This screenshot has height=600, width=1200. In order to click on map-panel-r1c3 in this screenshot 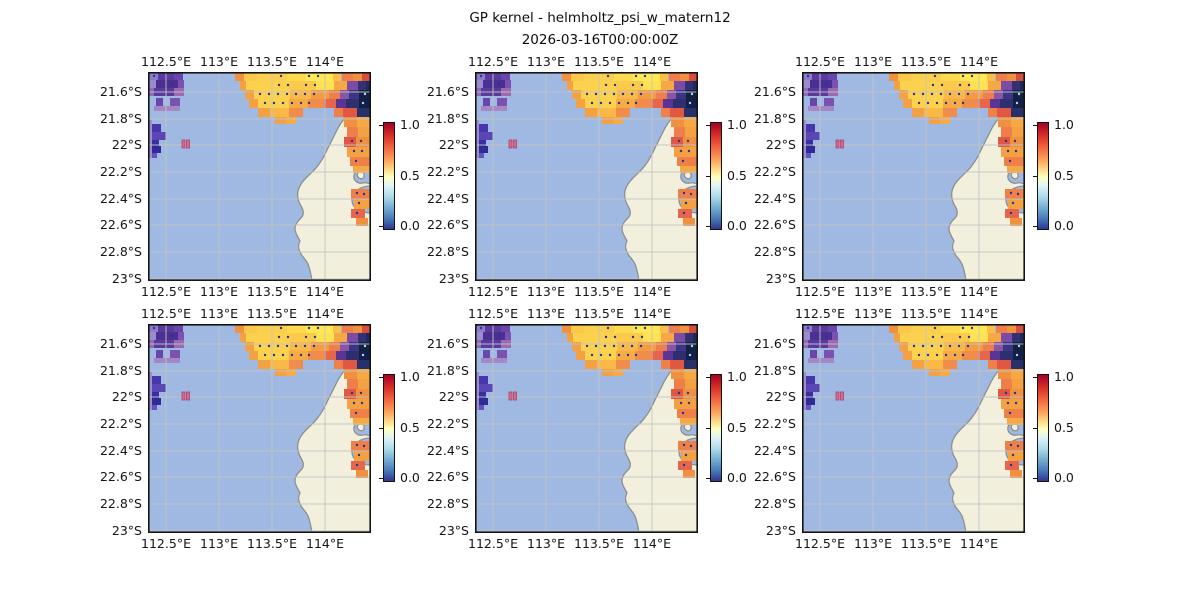, I will do `click(913, 176)`.